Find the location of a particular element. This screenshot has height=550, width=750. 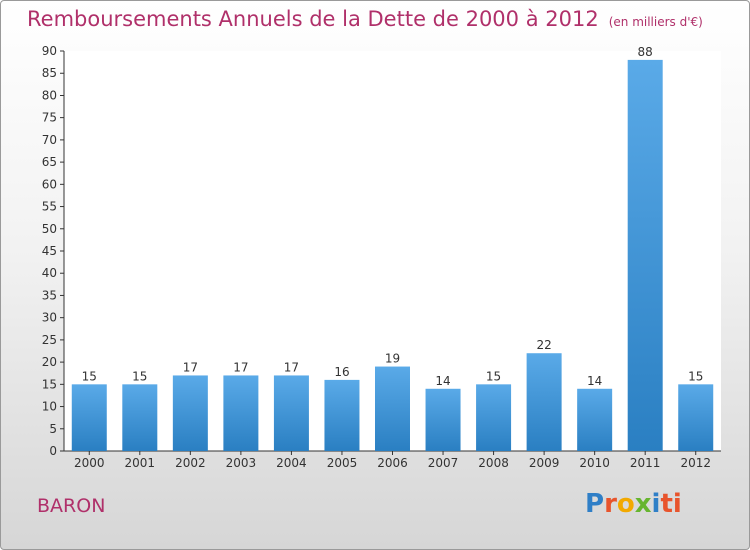

proxiti-logo: Proxiti is located at coordinates (633, 504).